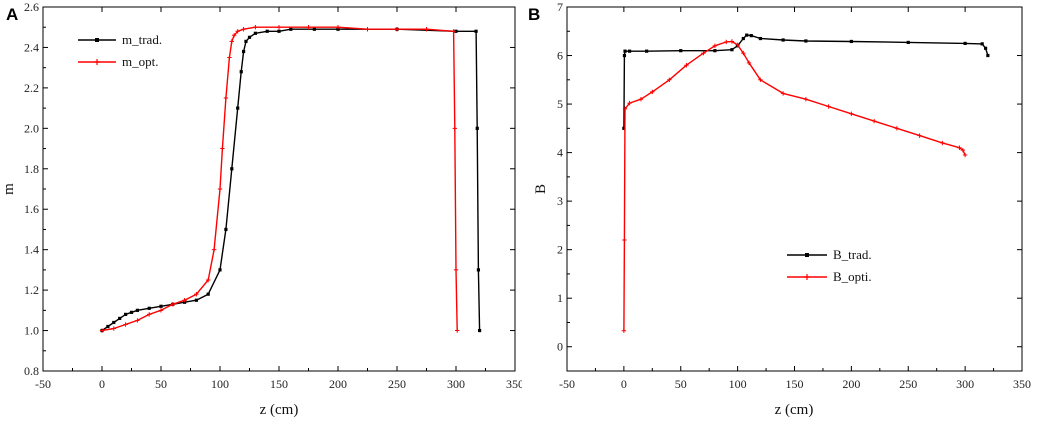 Image resolution: width=1045 pixels, height=428 pixels. Describe the element at coordinates (161, 384) in the screenshot. I see `x-tick-label-a: 50` at that location.